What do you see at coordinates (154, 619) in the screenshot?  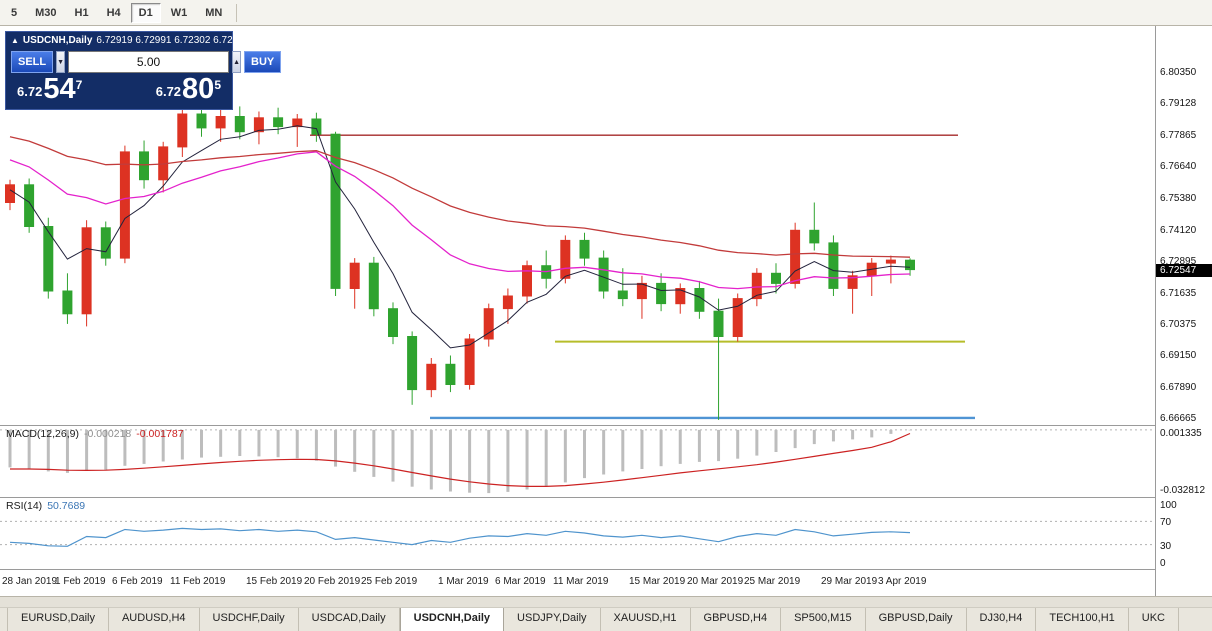 I see `chart-tab-audusd-h4: AUDUSD,H4` at bounding box center [154, 619].